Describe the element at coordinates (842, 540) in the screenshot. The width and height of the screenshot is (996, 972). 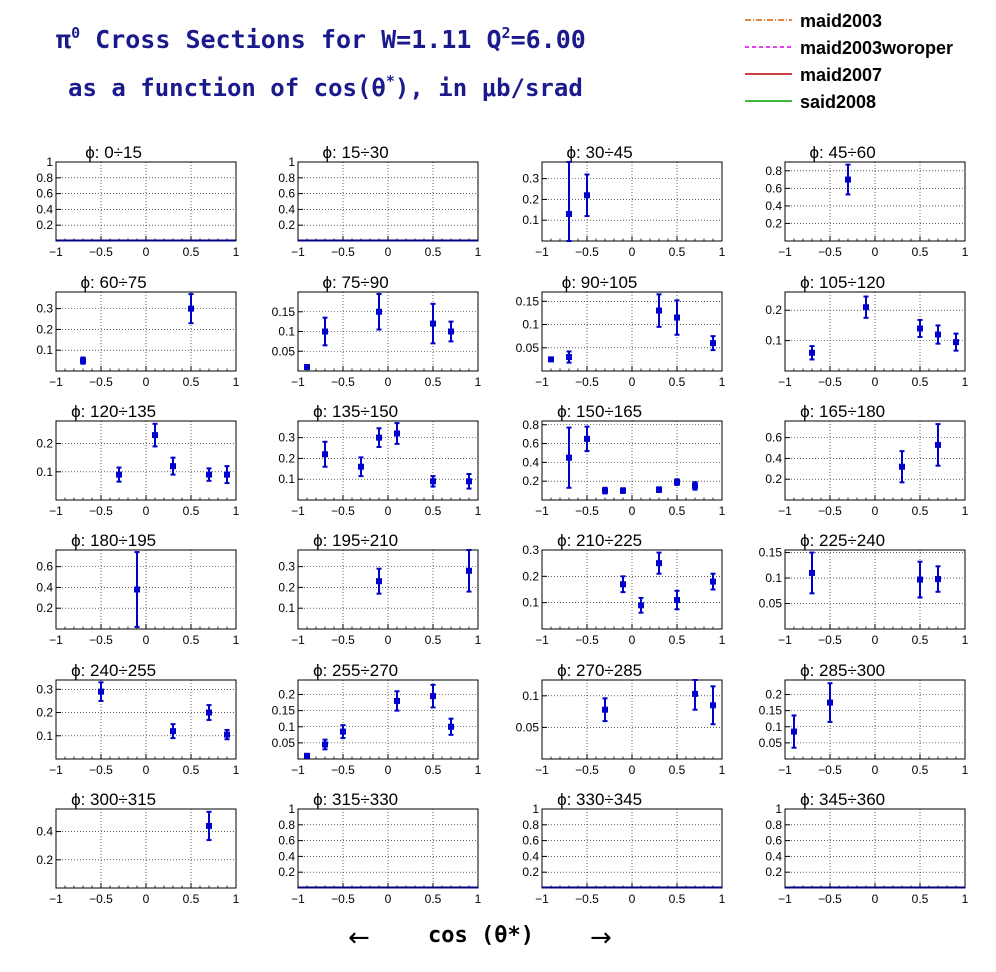
I see `panel-title: ϕ: 225÷240` at that location.